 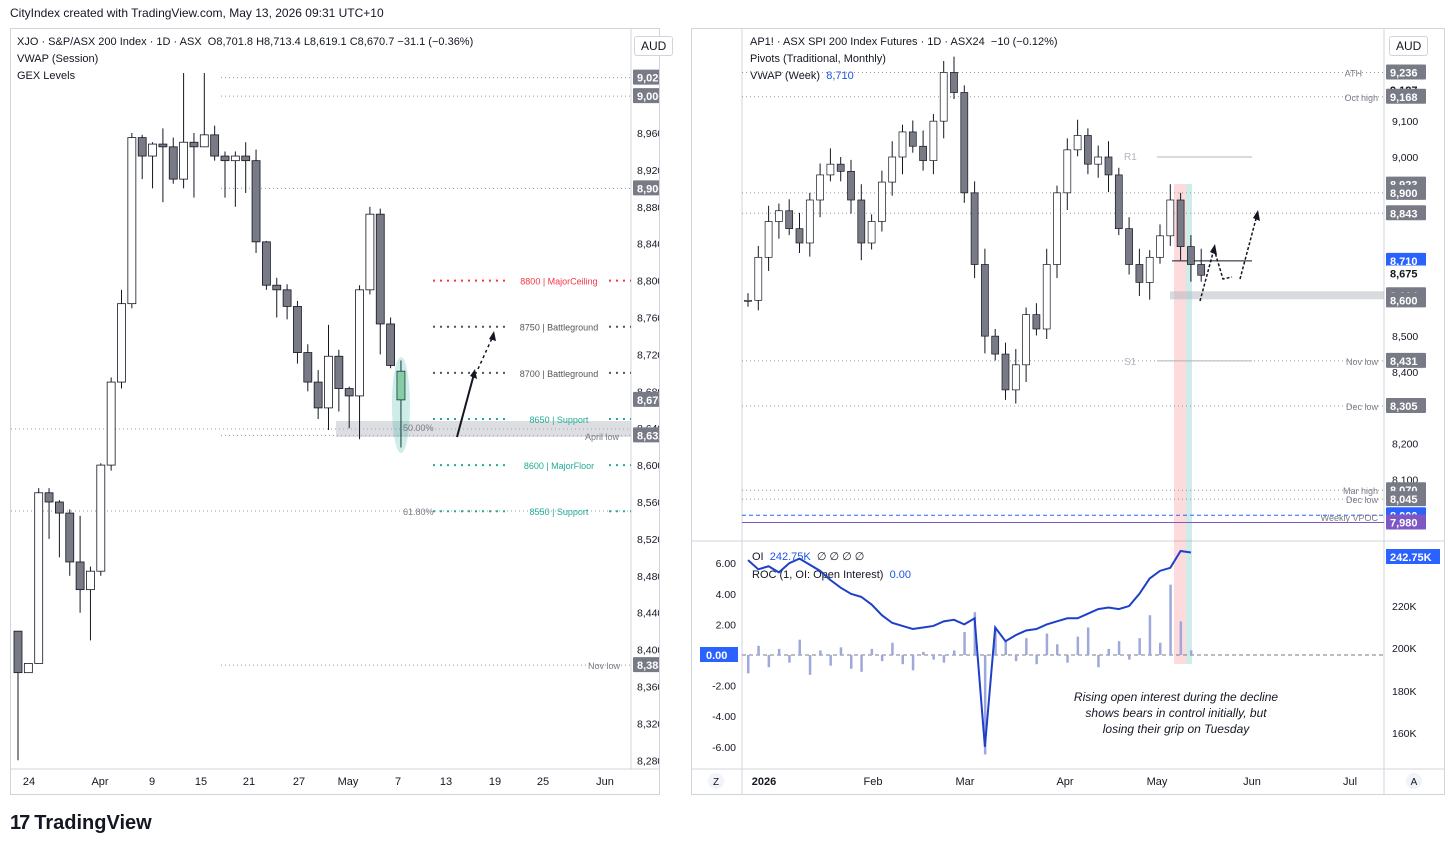 I want to click on level-label: Weekly VPOC, so click(x=1350, y=518).